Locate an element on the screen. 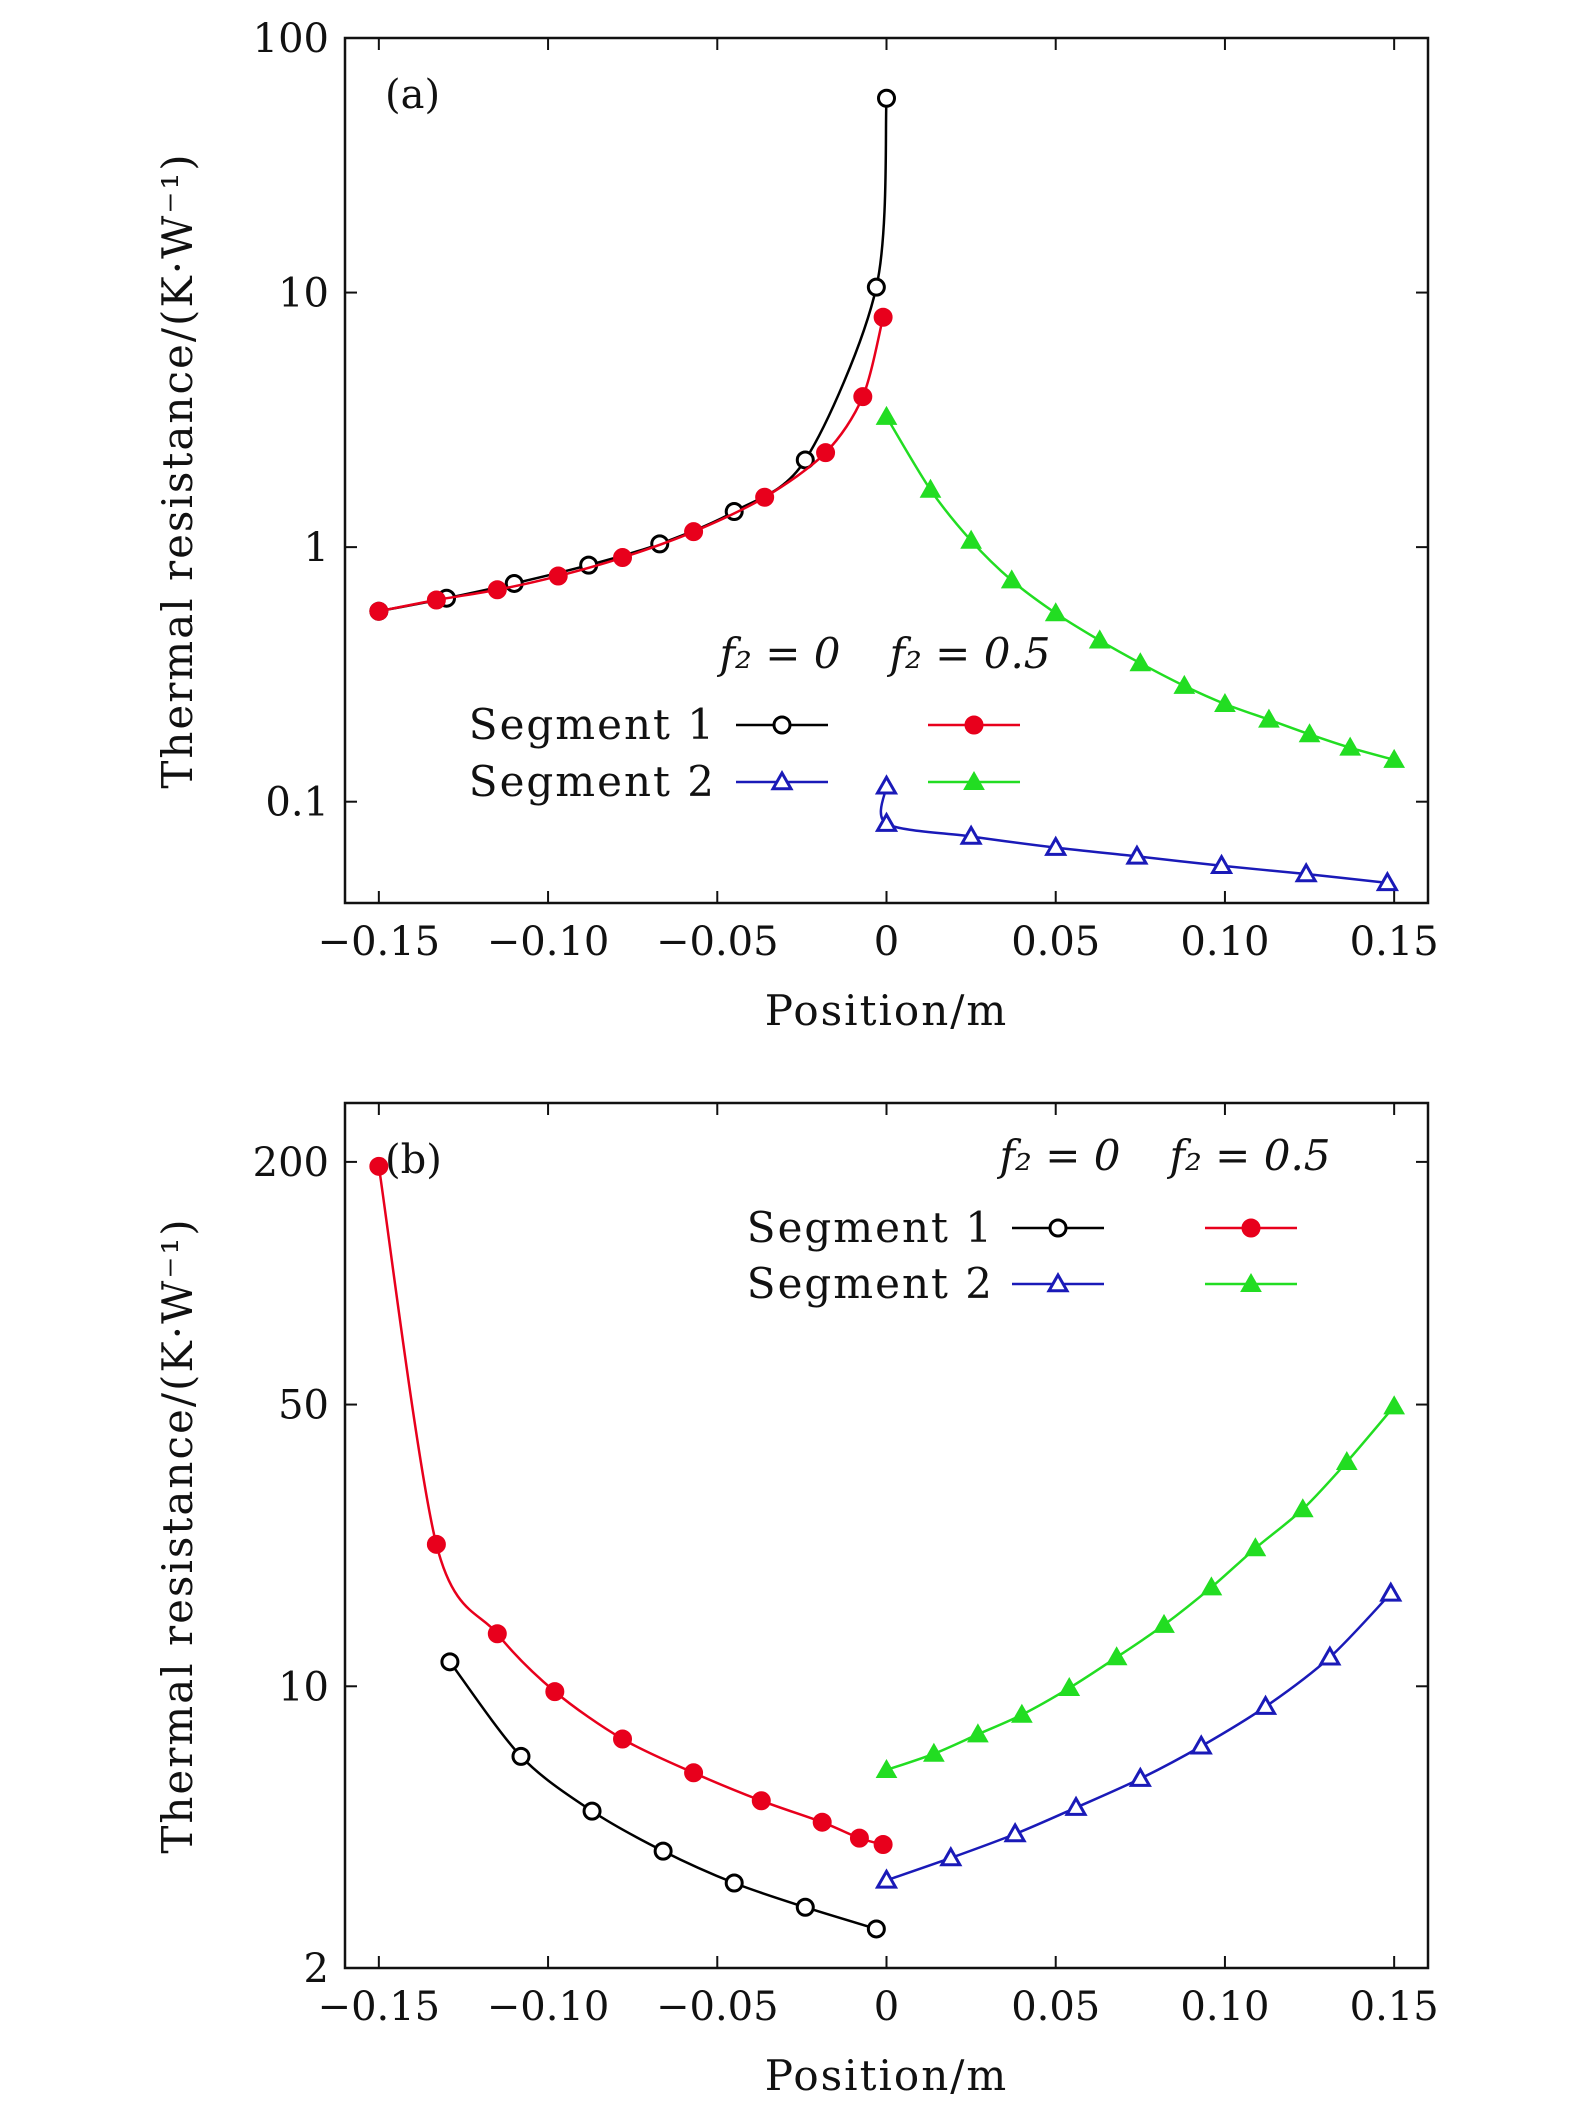  y-tick-label: 2 is located at coordinates (316, 1969).